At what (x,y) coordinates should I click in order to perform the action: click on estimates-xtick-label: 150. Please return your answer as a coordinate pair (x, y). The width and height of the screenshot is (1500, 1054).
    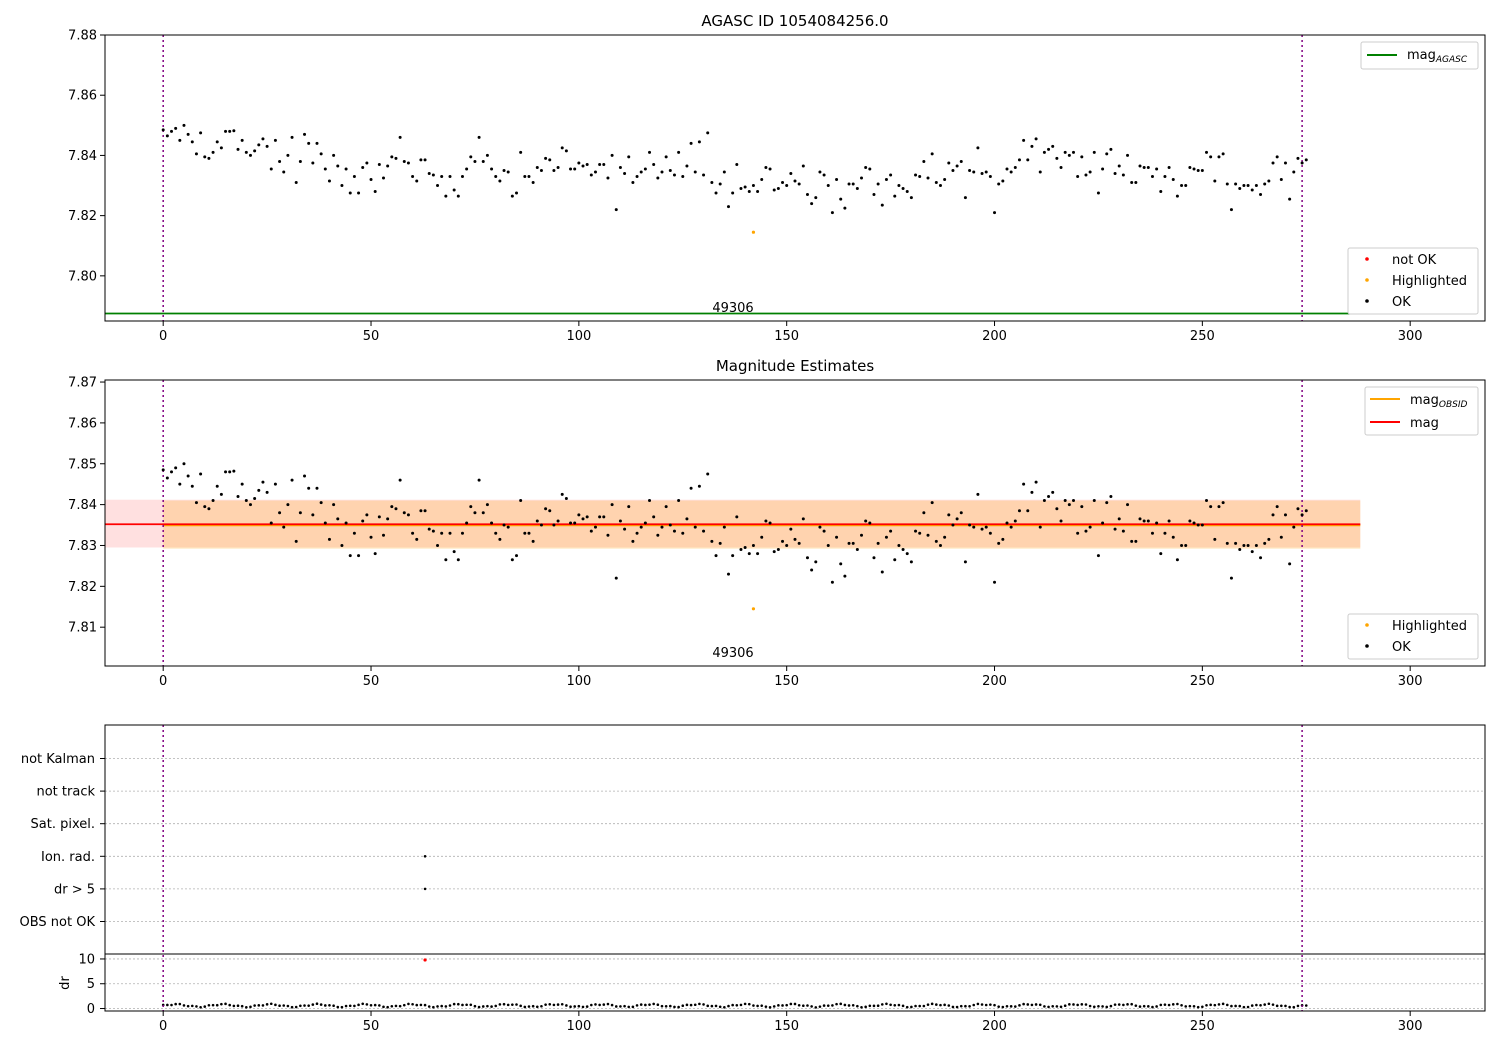
    Looking at the image, I should click on (786, 681).